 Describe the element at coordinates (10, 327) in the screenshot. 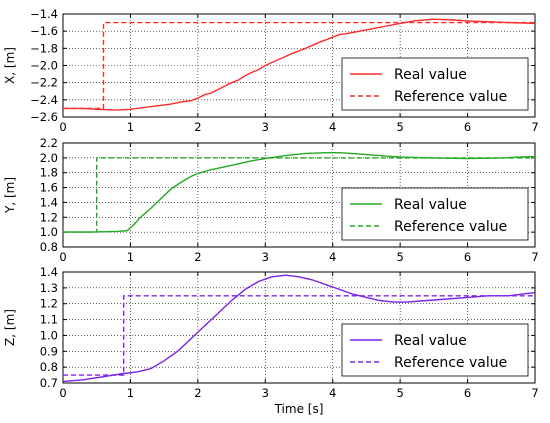

I see `y-axis-label: Z, [m]` at that location.